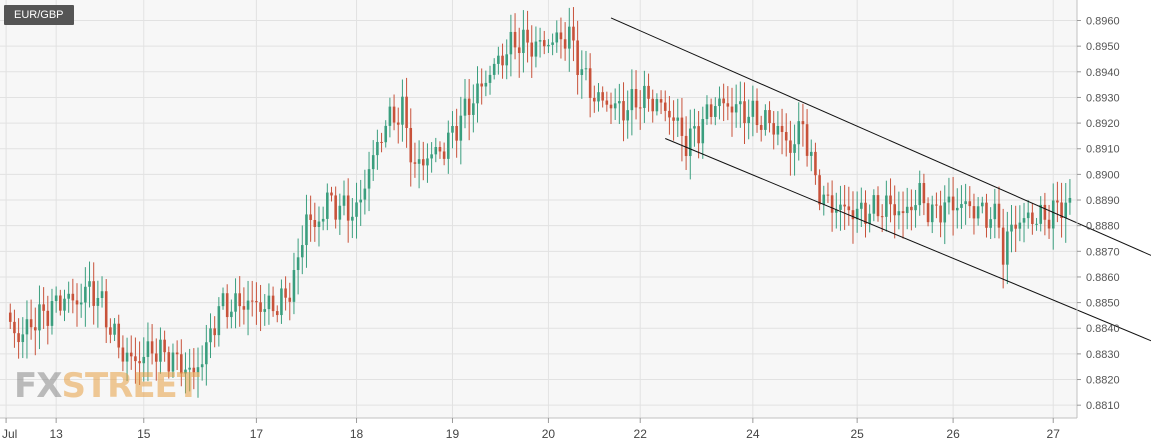 The image size is (1151, 447). Describe the element at coordinates (1103, 175) in the screenshot. I see `y-tick-label: 0.8900` at that location.